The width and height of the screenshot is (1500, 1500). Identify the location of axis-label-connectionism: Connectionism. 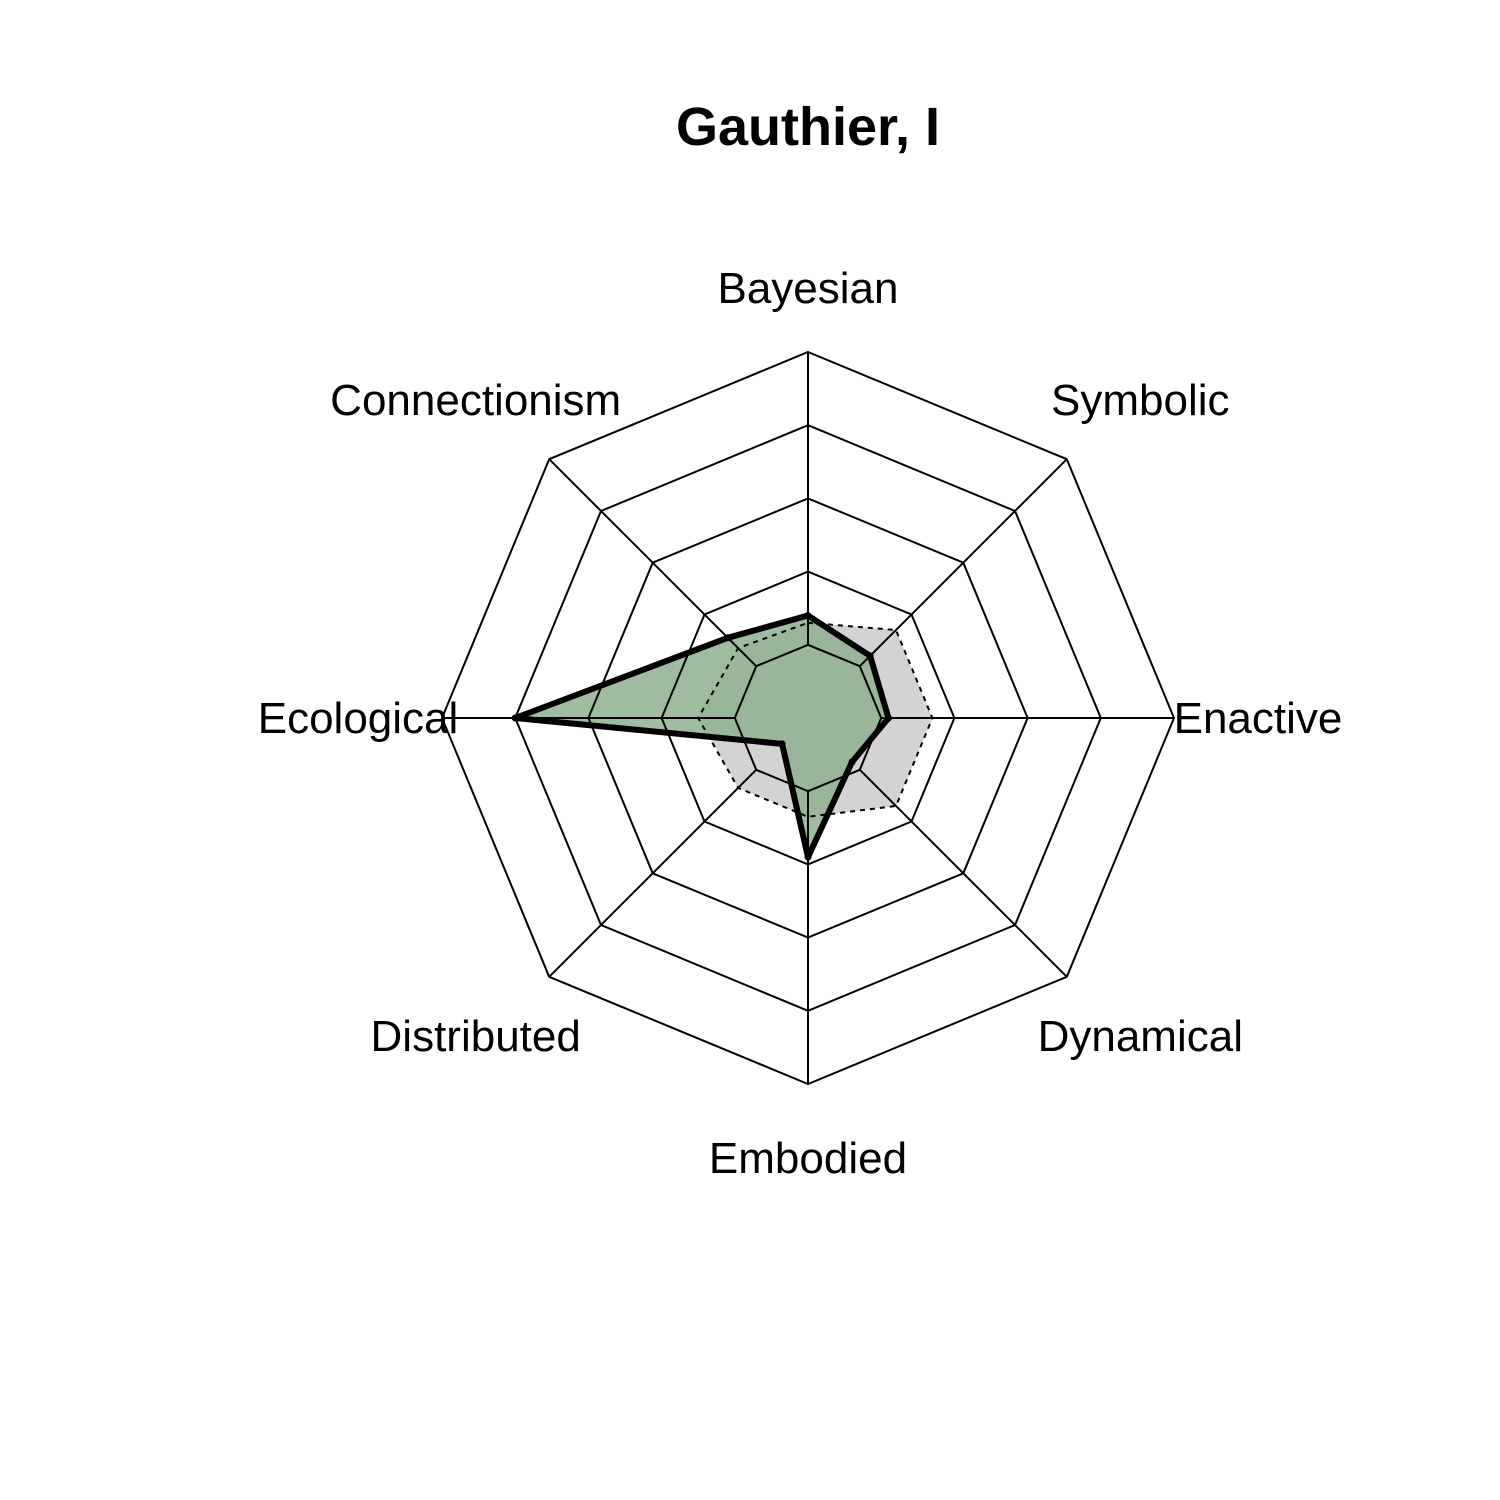
(475, 400).